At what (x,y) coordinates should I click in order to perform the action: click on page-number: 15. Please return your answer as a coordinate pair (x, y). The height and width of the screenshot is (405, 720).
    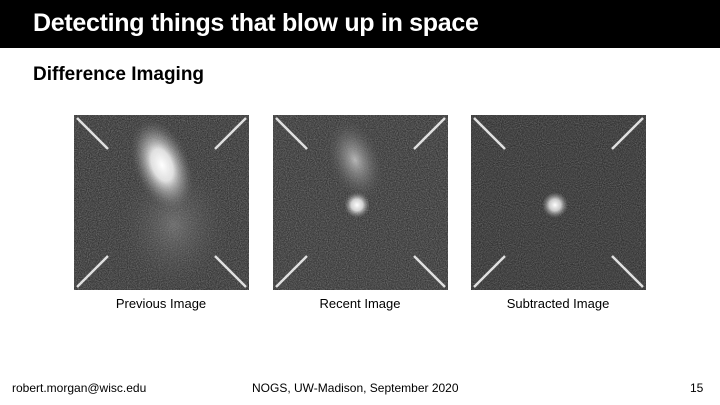
    Looking at the image, I should click on (697, 388).